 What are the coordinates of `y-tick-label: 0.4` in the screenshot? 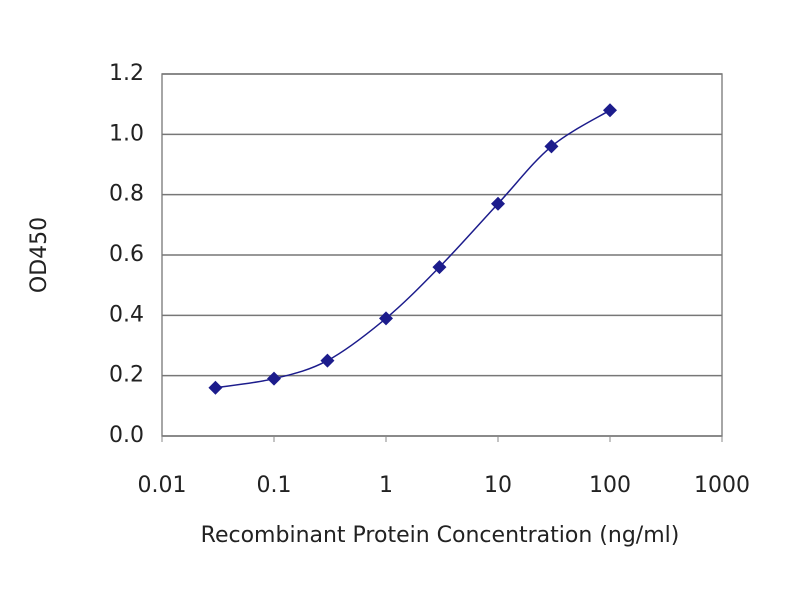 It's located at (126, 314).